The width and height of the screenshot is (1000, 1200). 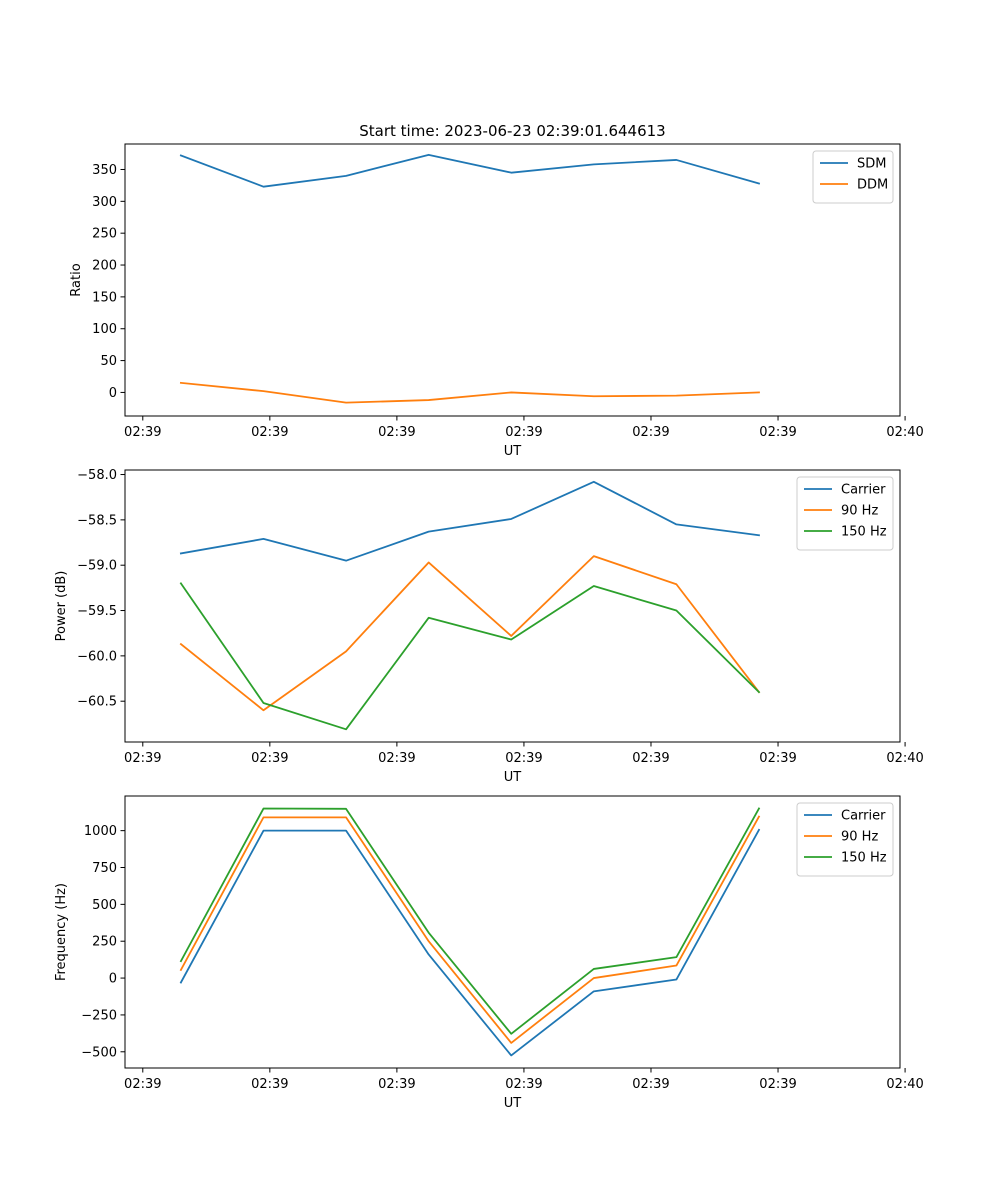 I want to click on y-tick-label: −60.0, so click(x=97, y=656).